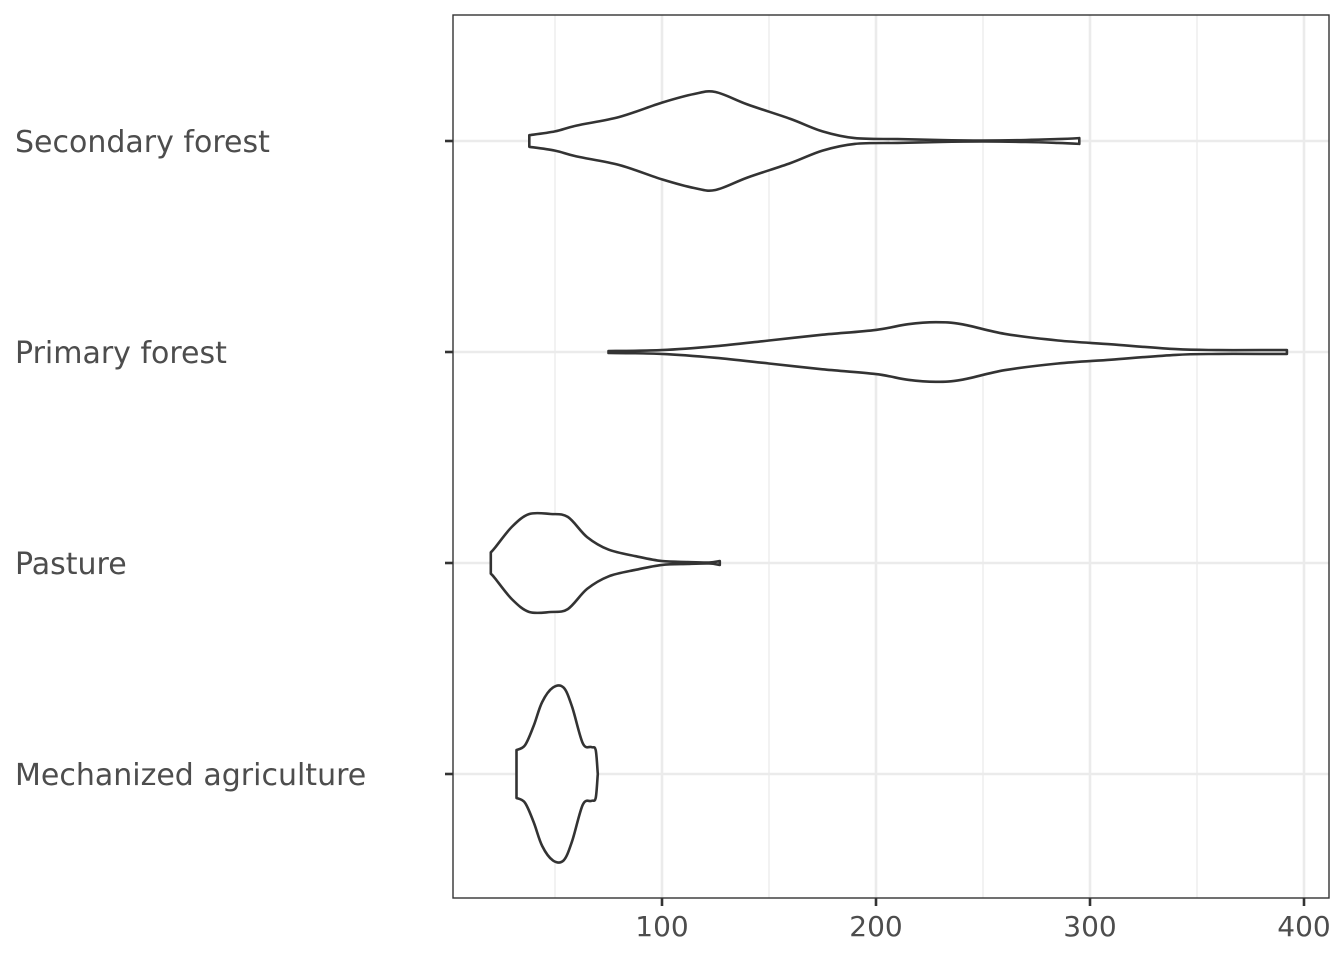 The width and height of the screenshot is (1344, 960). I want to click on x-tick-label: 300, so click(1089, 926).